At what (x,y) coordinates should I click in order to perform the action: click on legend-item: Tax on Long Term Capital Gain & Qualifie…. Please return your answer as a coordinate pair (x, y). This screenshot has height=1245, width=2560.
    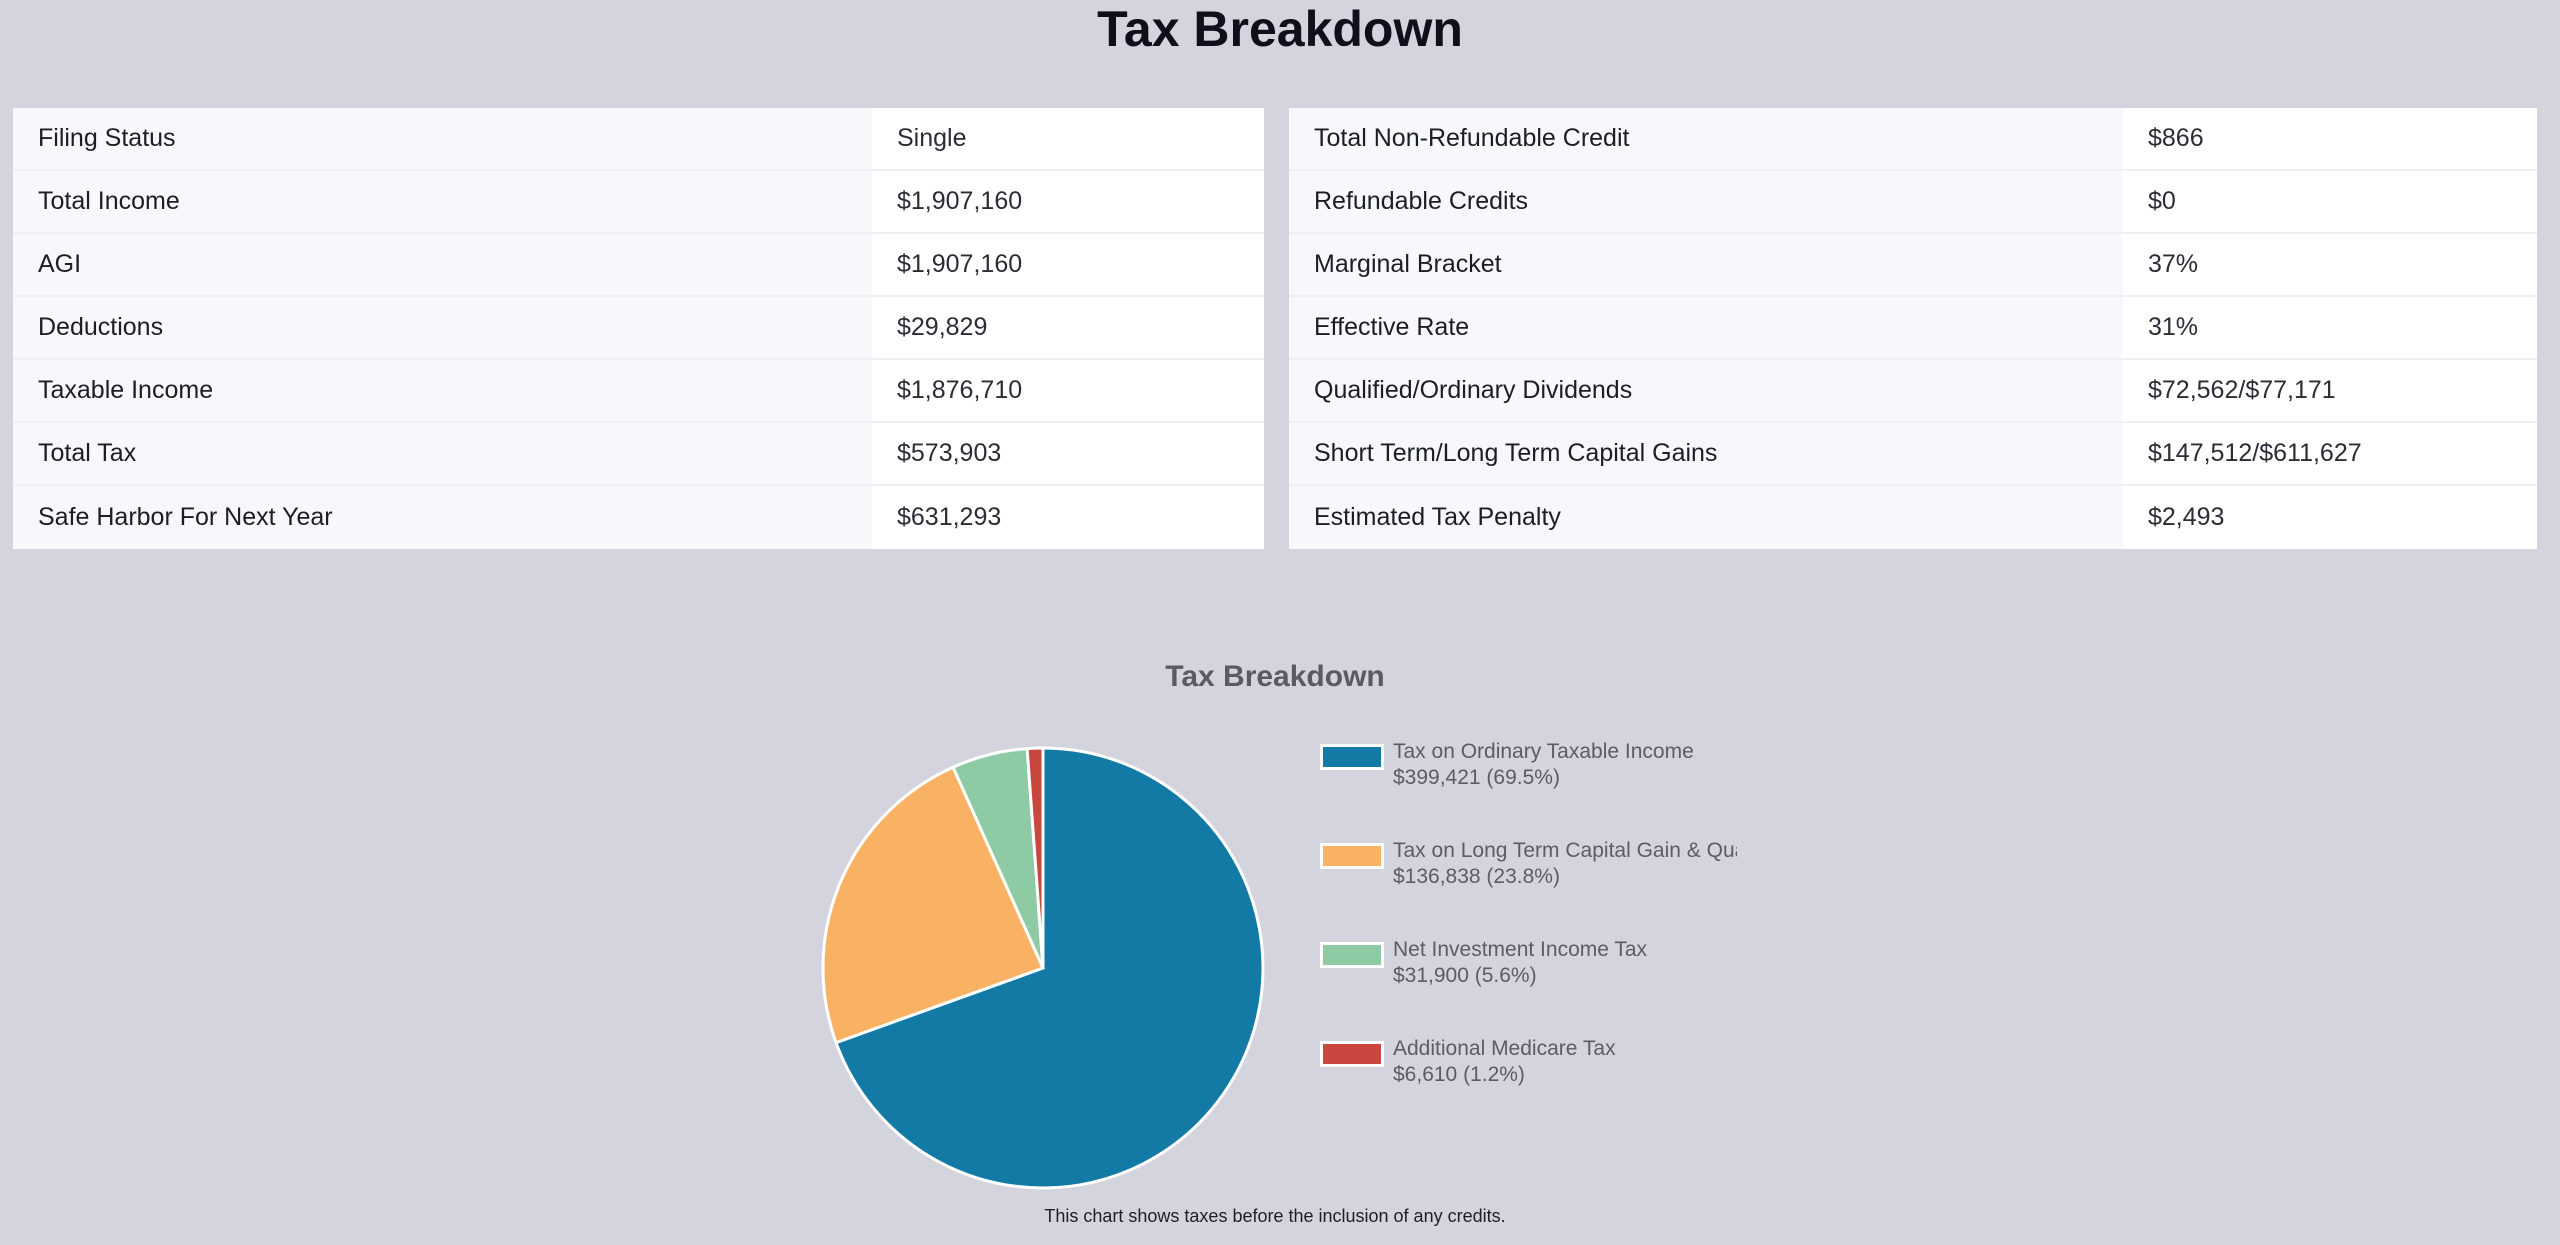
    Looking at the image, I should click on (1528, 869).